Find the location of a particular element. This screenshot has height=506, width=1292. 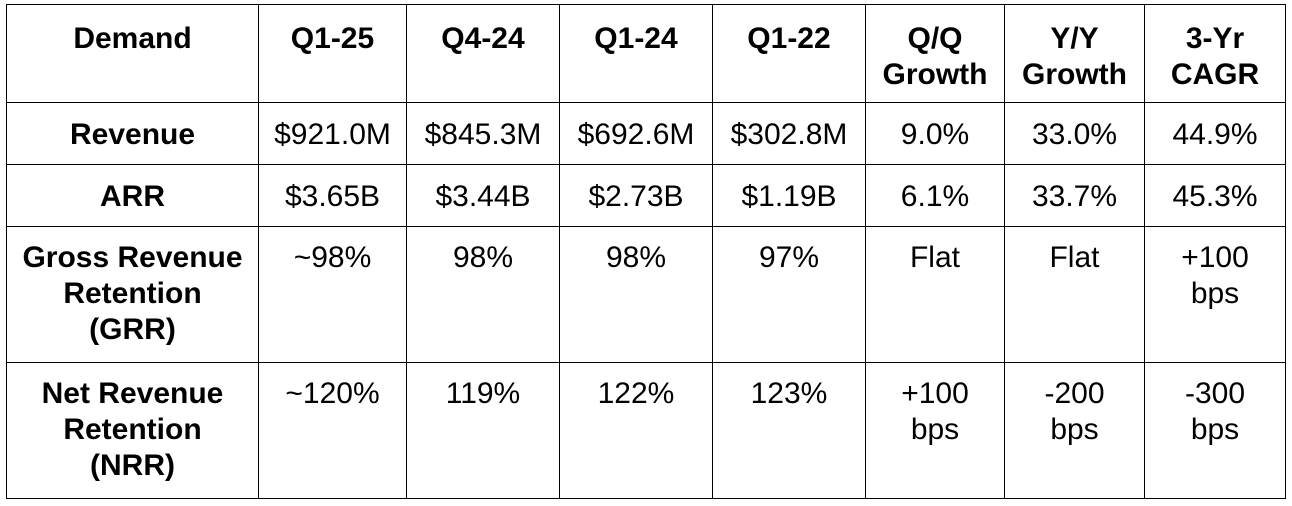

row-label: Revenue is located at coordinates (132, 133).